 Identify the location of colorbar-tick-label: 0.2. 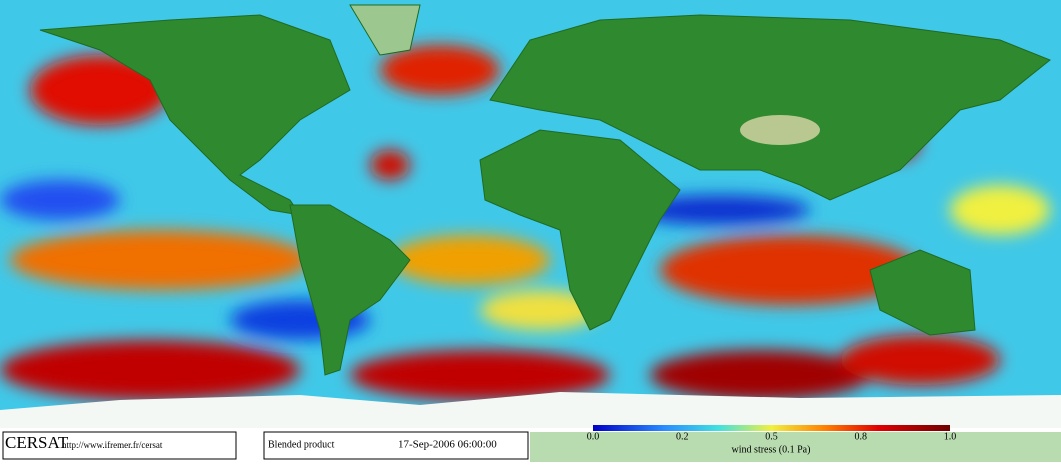
(682, 436).